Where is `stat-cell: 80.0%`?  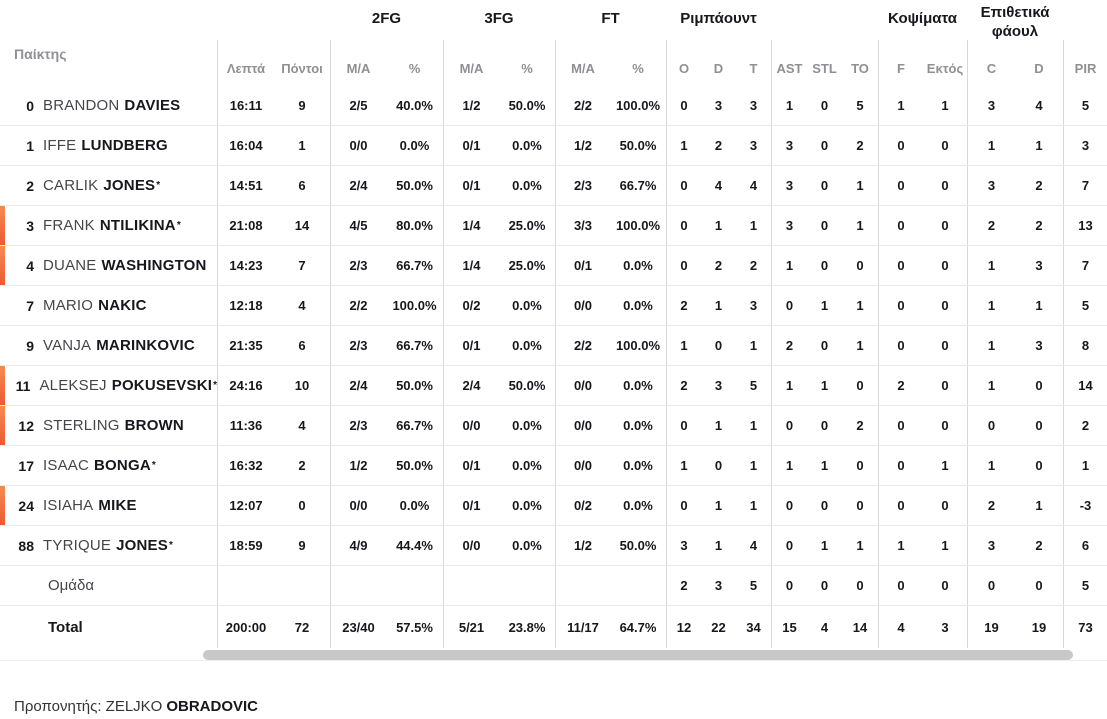
stat-cell: 80.0% is located at coordinates (414, 225).